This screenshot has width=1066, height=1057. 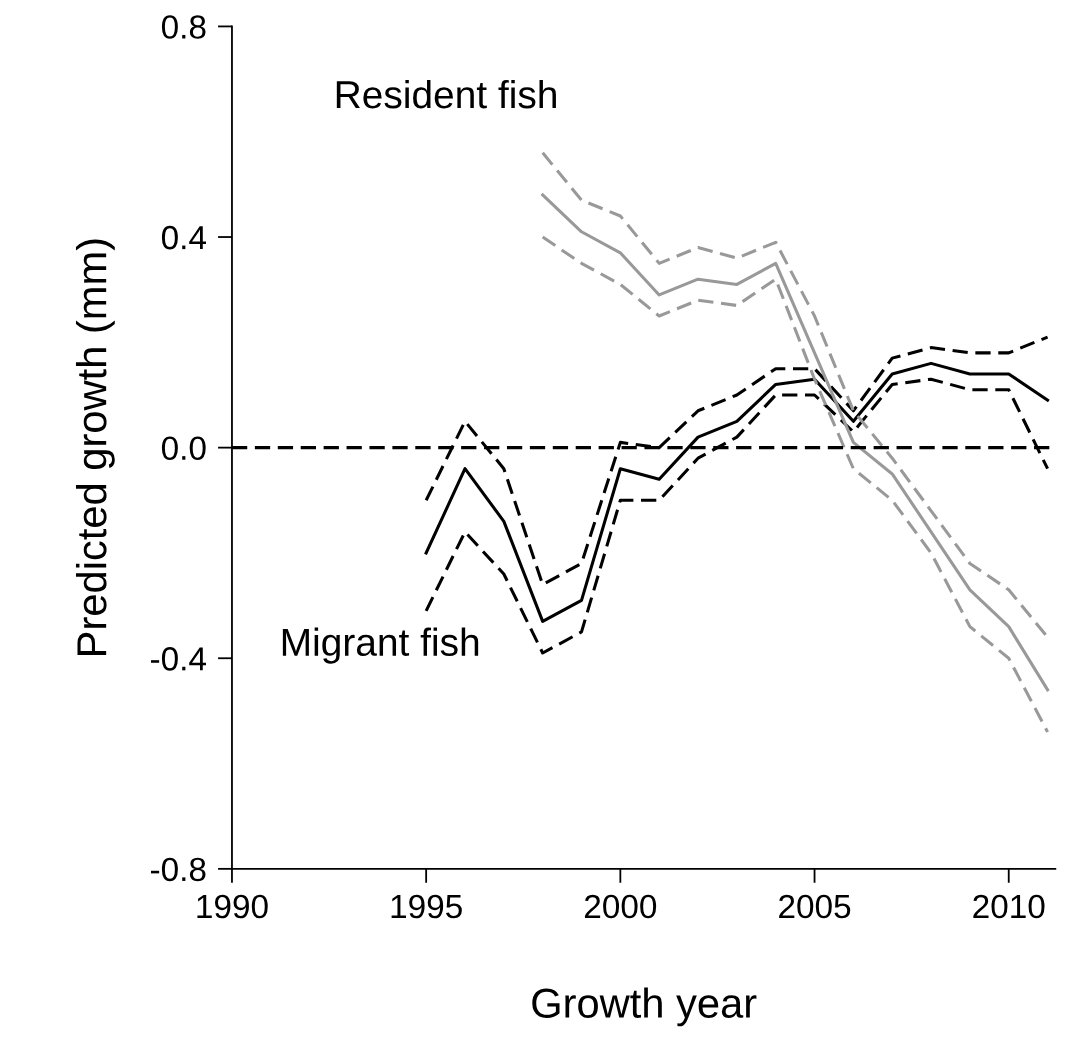 What do you see at coordinates (446, 94) in the screenshot?
I see `annotation: Resident fish` at bounding box center [446, 94].